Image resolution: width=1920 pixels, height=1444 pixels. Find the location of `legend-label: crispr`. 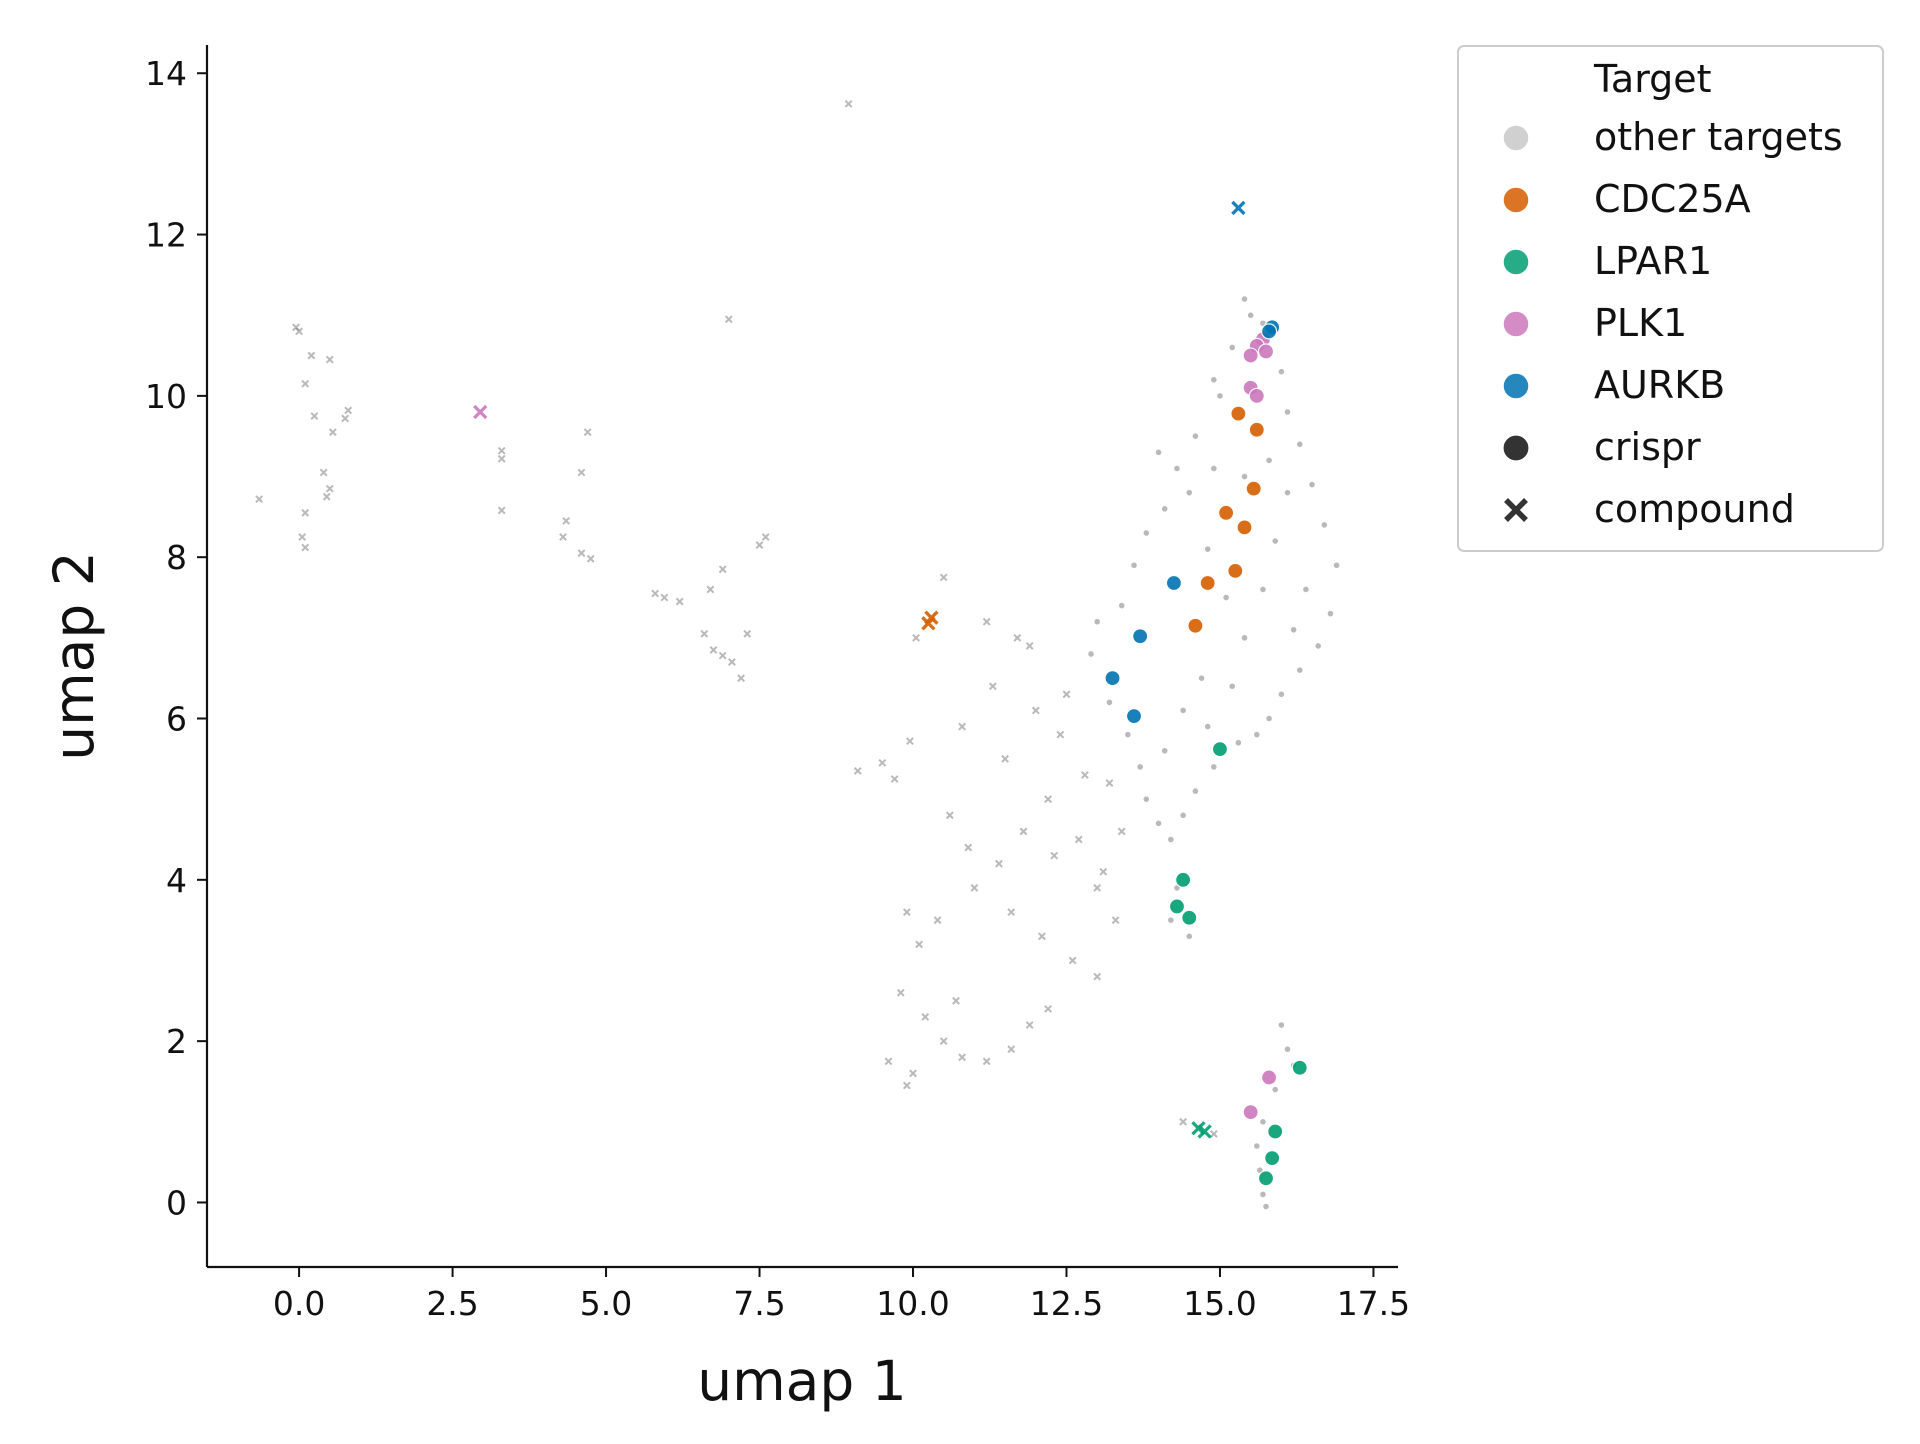

legend-label: crispr is located at coordinates (1647, 447).